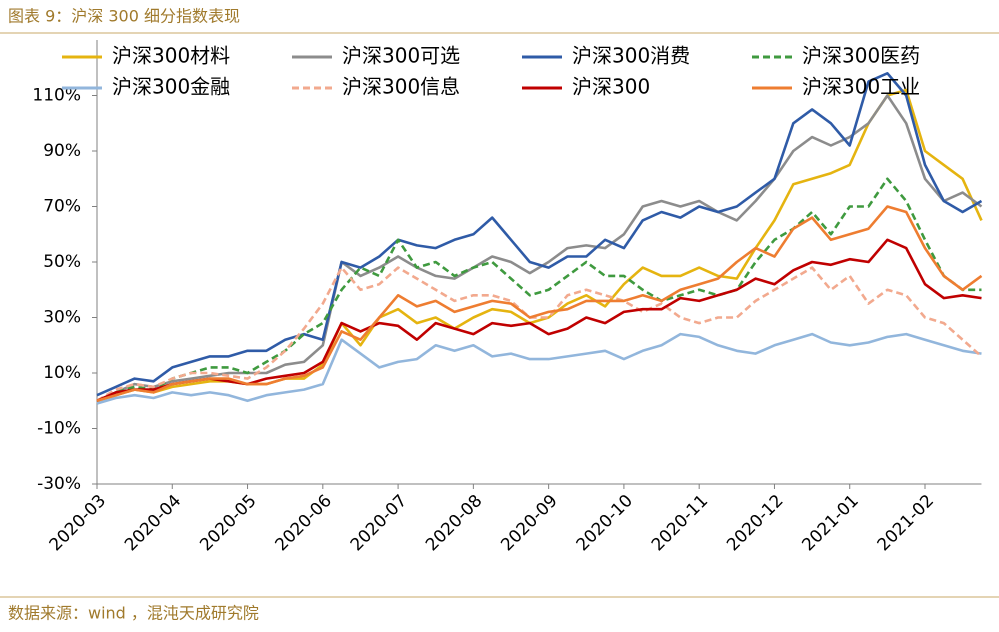 This screenshot has height=632, width=999. Describe the element at coordinates (906, 523) in the screenshot. I see `x-tick-label: 2021-02` at that location.